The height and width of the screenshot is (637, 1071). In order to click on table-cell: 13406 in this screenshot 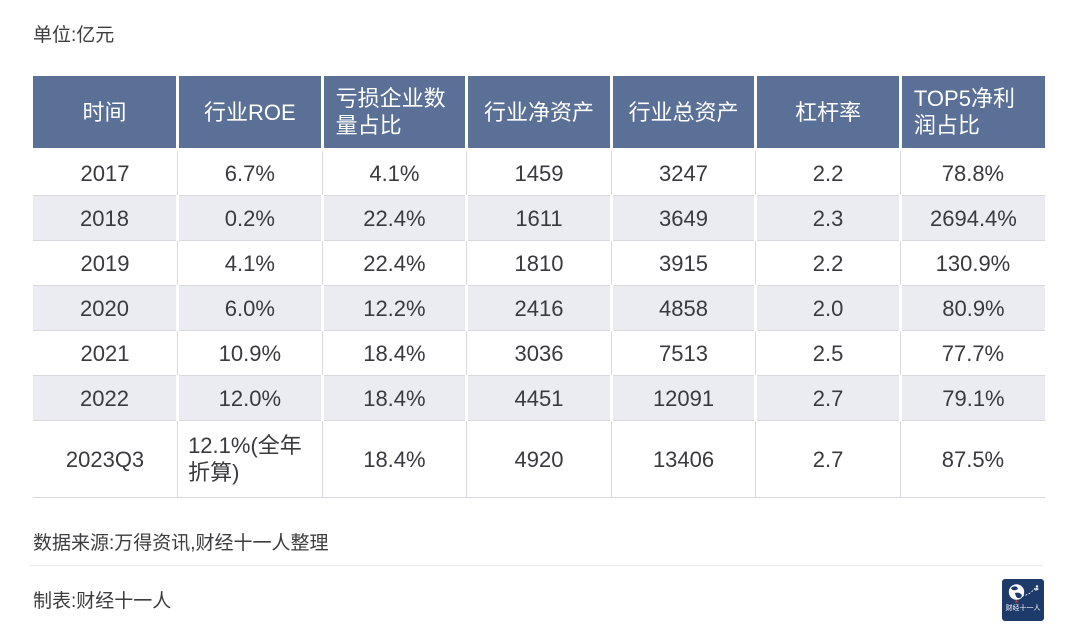, I will do `click(684, 459)`.